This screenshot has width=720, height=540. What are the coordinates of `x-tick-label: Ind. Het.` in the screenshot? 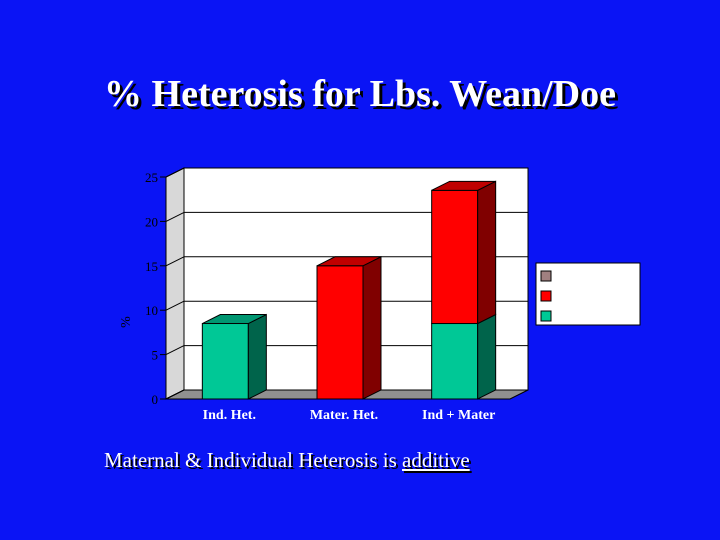 It's located at (229, 415).